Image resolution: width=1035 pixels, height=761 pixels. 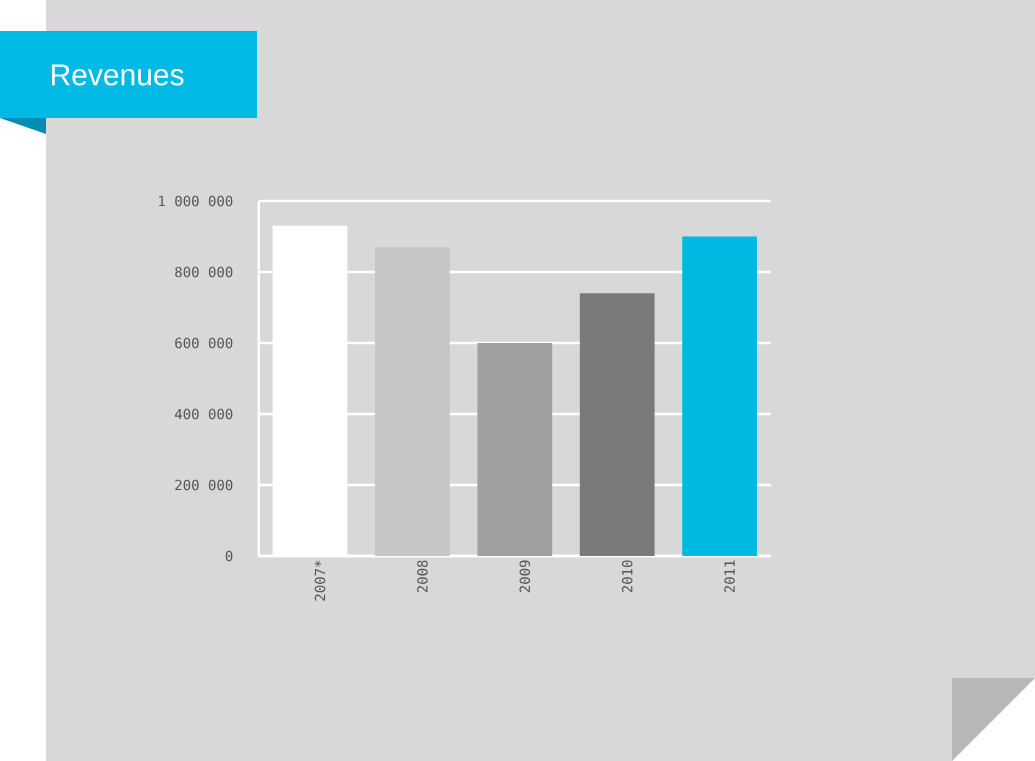 I want to click on x-tick-label: 2011, so click(x=729, y=576).